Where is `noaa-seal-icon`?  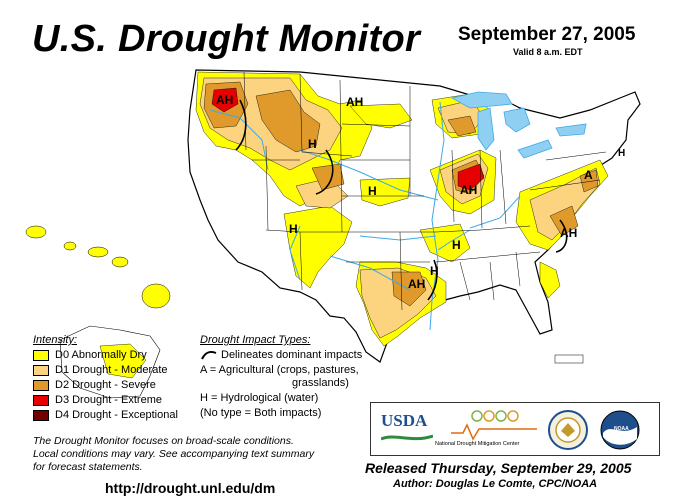
noaa-seal-icon is located at coordinates (620, 430).